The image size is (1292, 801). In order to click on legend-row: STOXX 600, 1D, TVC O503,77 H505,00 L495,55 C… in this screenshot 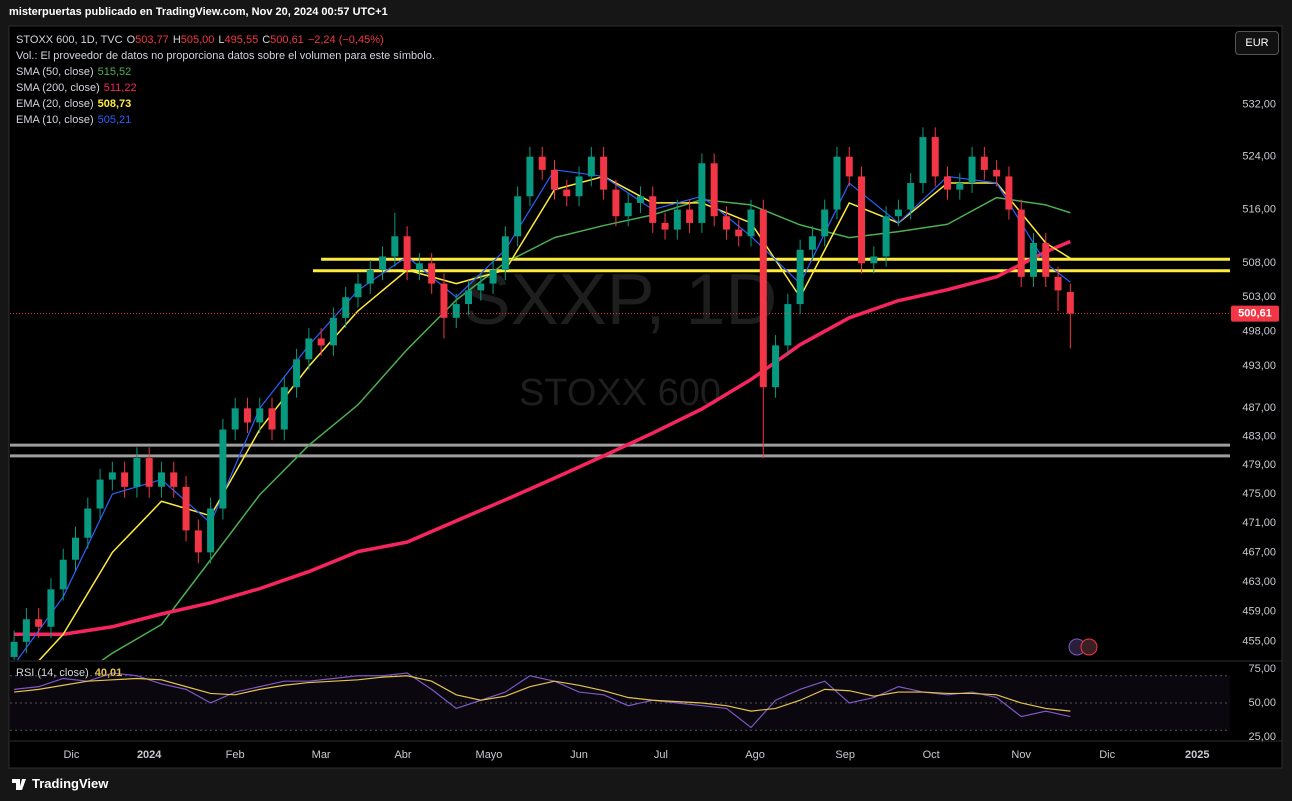, I will do `click(225, 40)`.